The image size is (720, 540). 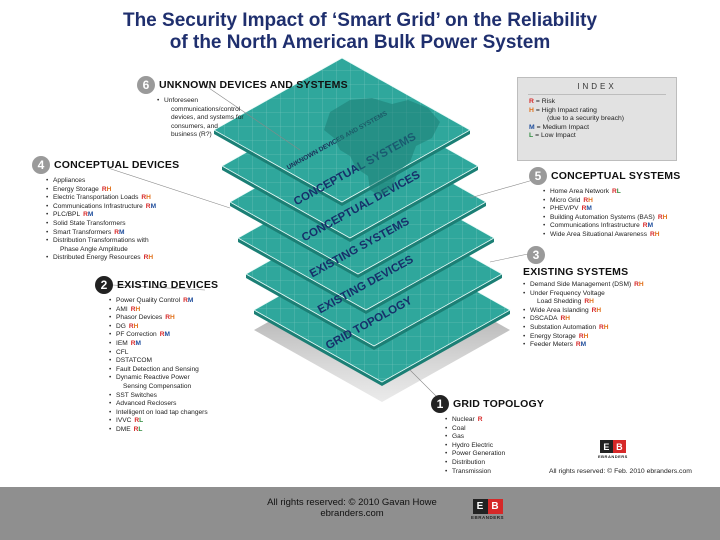 I want to click on item-text: Smart Transformers, so click(x=82, y=232).